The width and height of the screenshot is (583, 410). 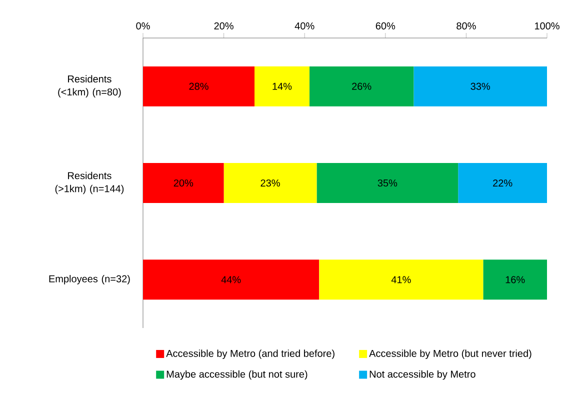 I want to click on data-label: 41%, so click(x=401, y=280).